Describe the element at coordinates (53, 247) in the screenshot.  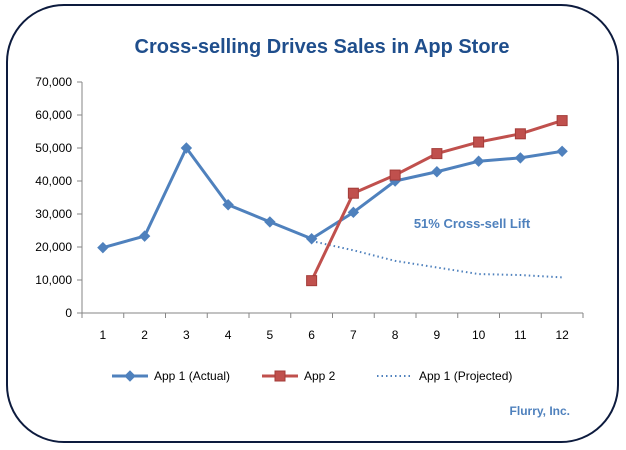
I see `y-tick-label: 20,000` at that location.